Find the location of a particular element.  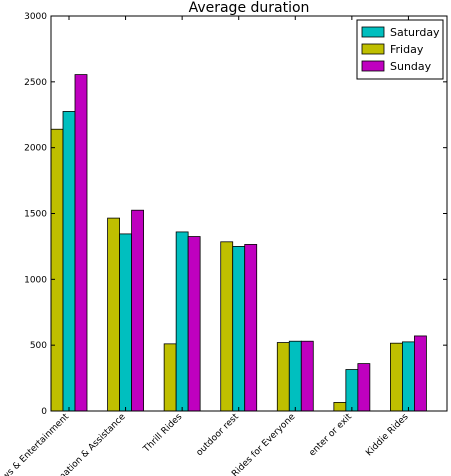

legend-swatch-saturday is located at coordinates (373, 32).